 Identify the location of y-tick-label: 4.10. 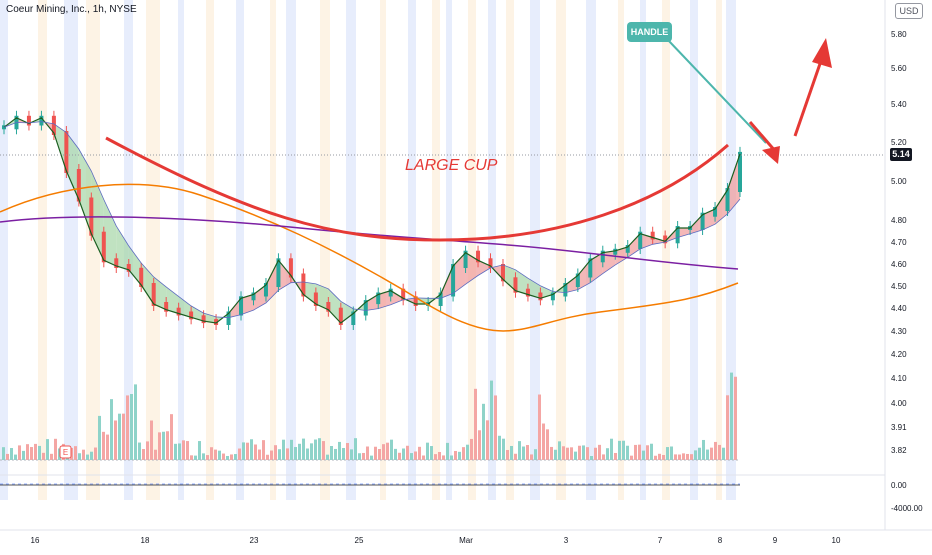
(899, 378).